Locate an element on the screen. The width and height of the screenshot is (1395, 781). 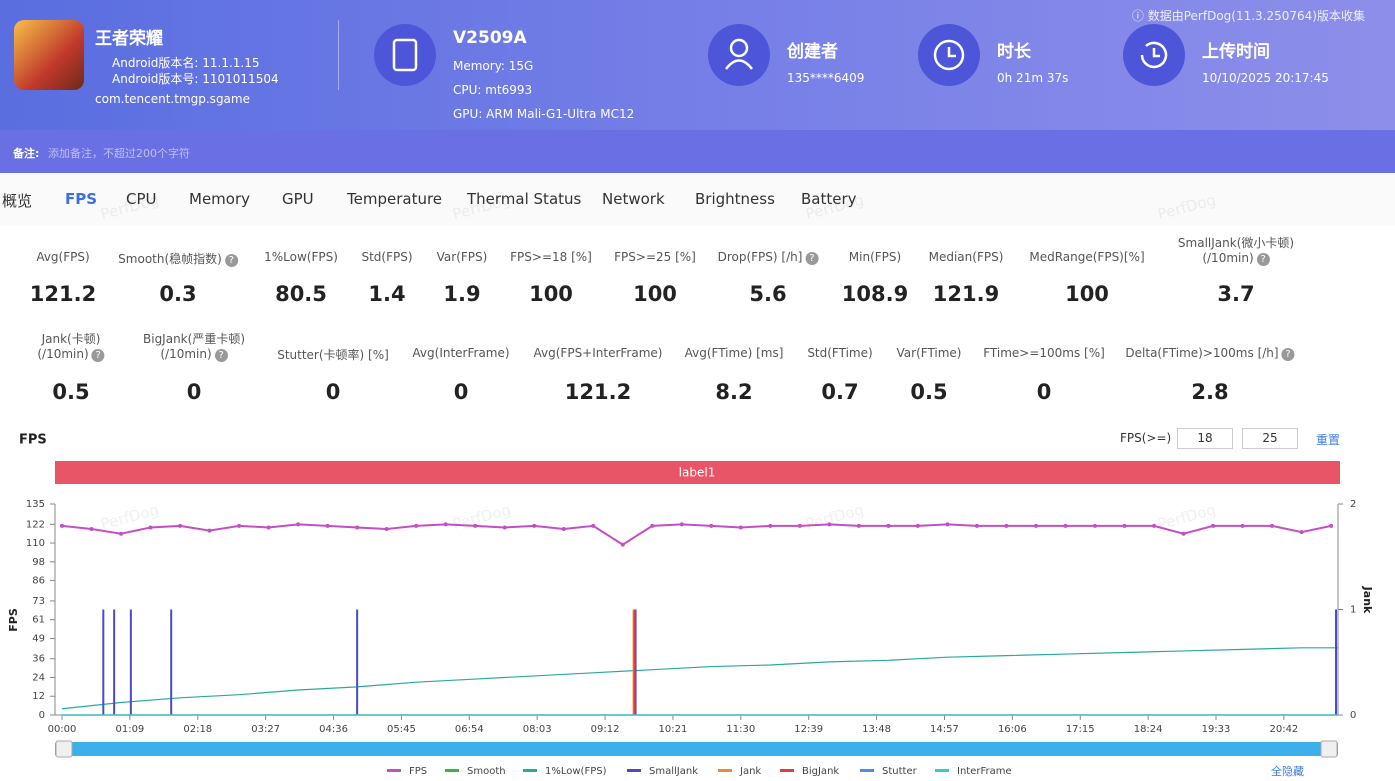
x-tick-label: 12:39 is located at coordinates (808, 729).